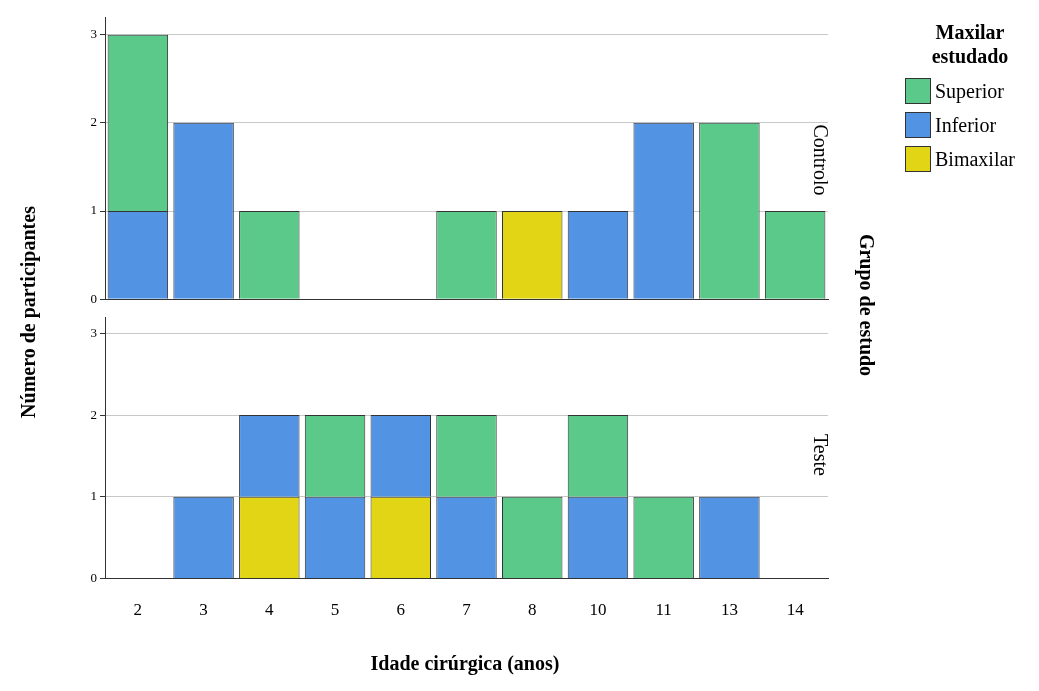 The image size is (1039, 691). What do you see at coordinates (966, 125) in the screenshot?
I see `legend-label: Inferior` at bounding box center [966, 125].